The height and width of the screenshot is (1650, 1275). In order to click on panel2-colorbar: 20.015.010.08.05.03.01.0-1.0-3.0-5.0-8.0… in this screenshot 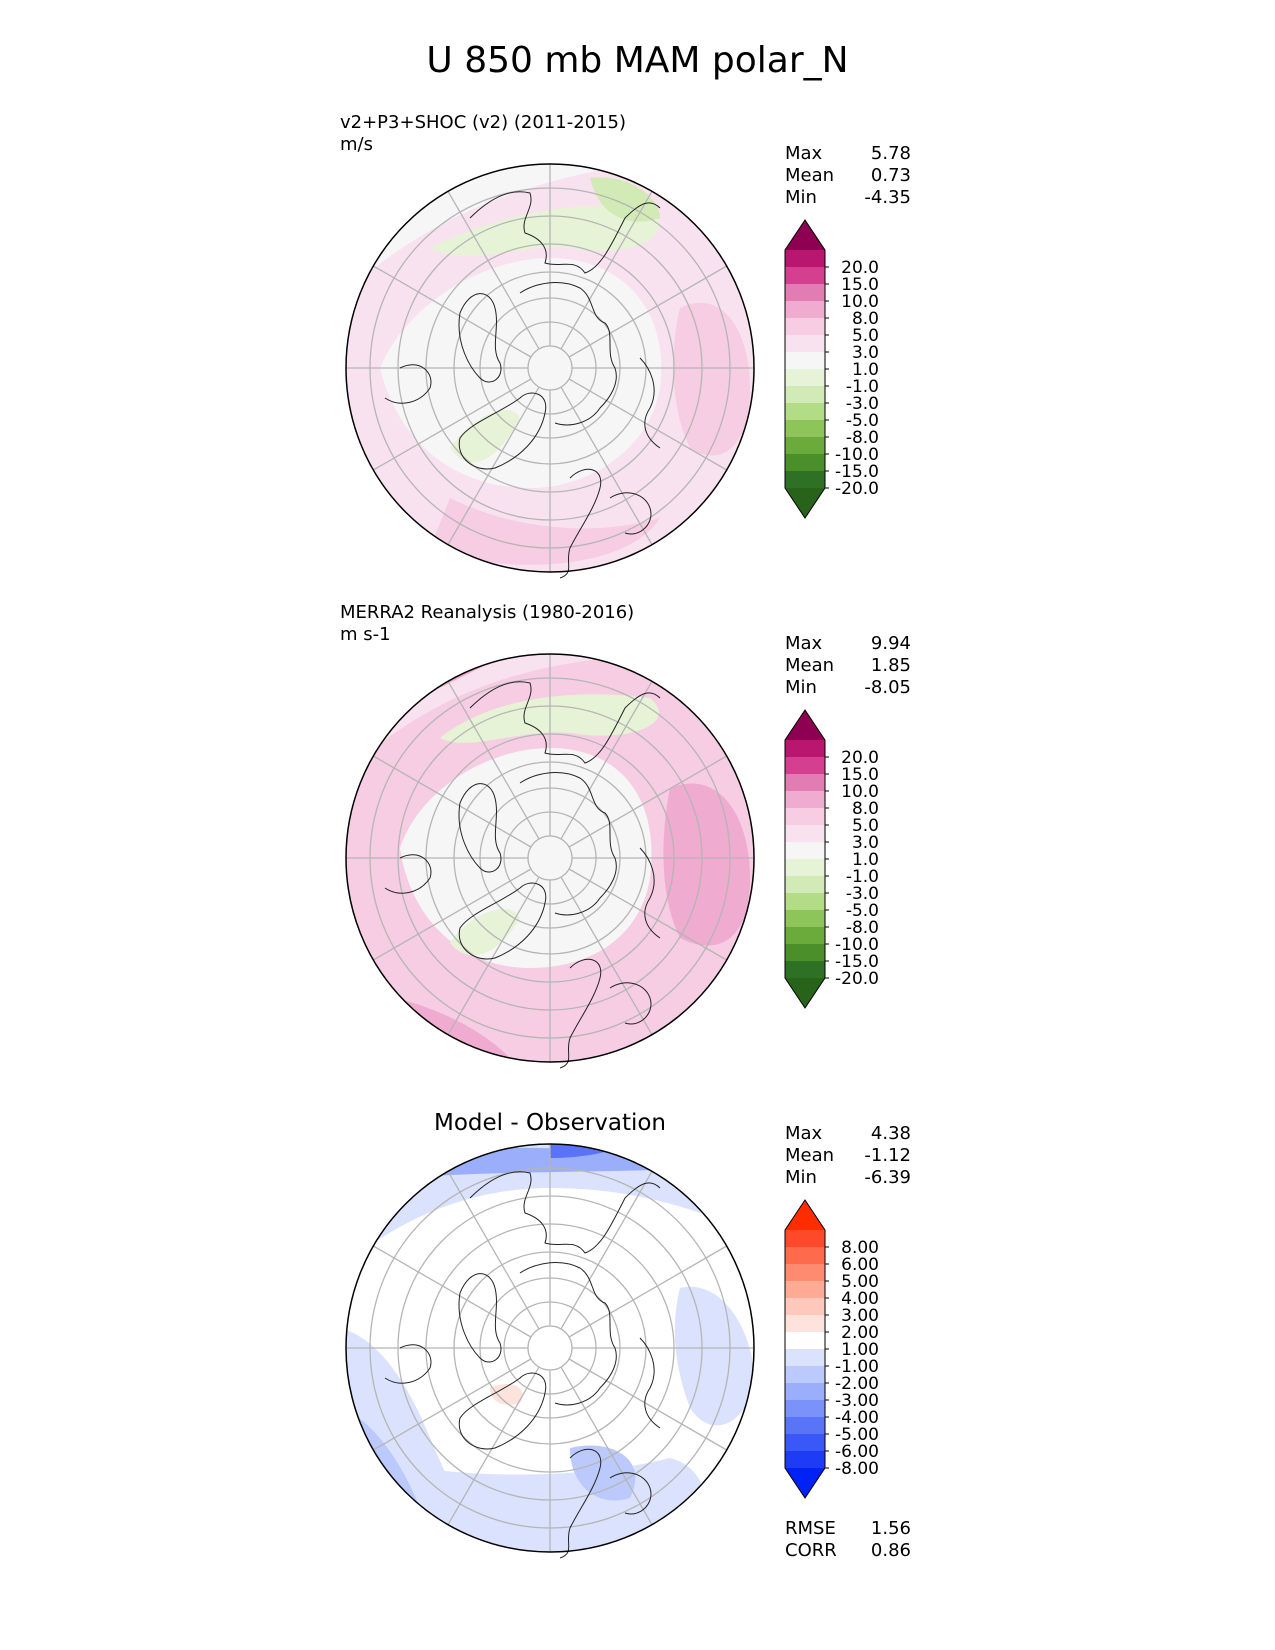, I will do `click(831, 859)`.